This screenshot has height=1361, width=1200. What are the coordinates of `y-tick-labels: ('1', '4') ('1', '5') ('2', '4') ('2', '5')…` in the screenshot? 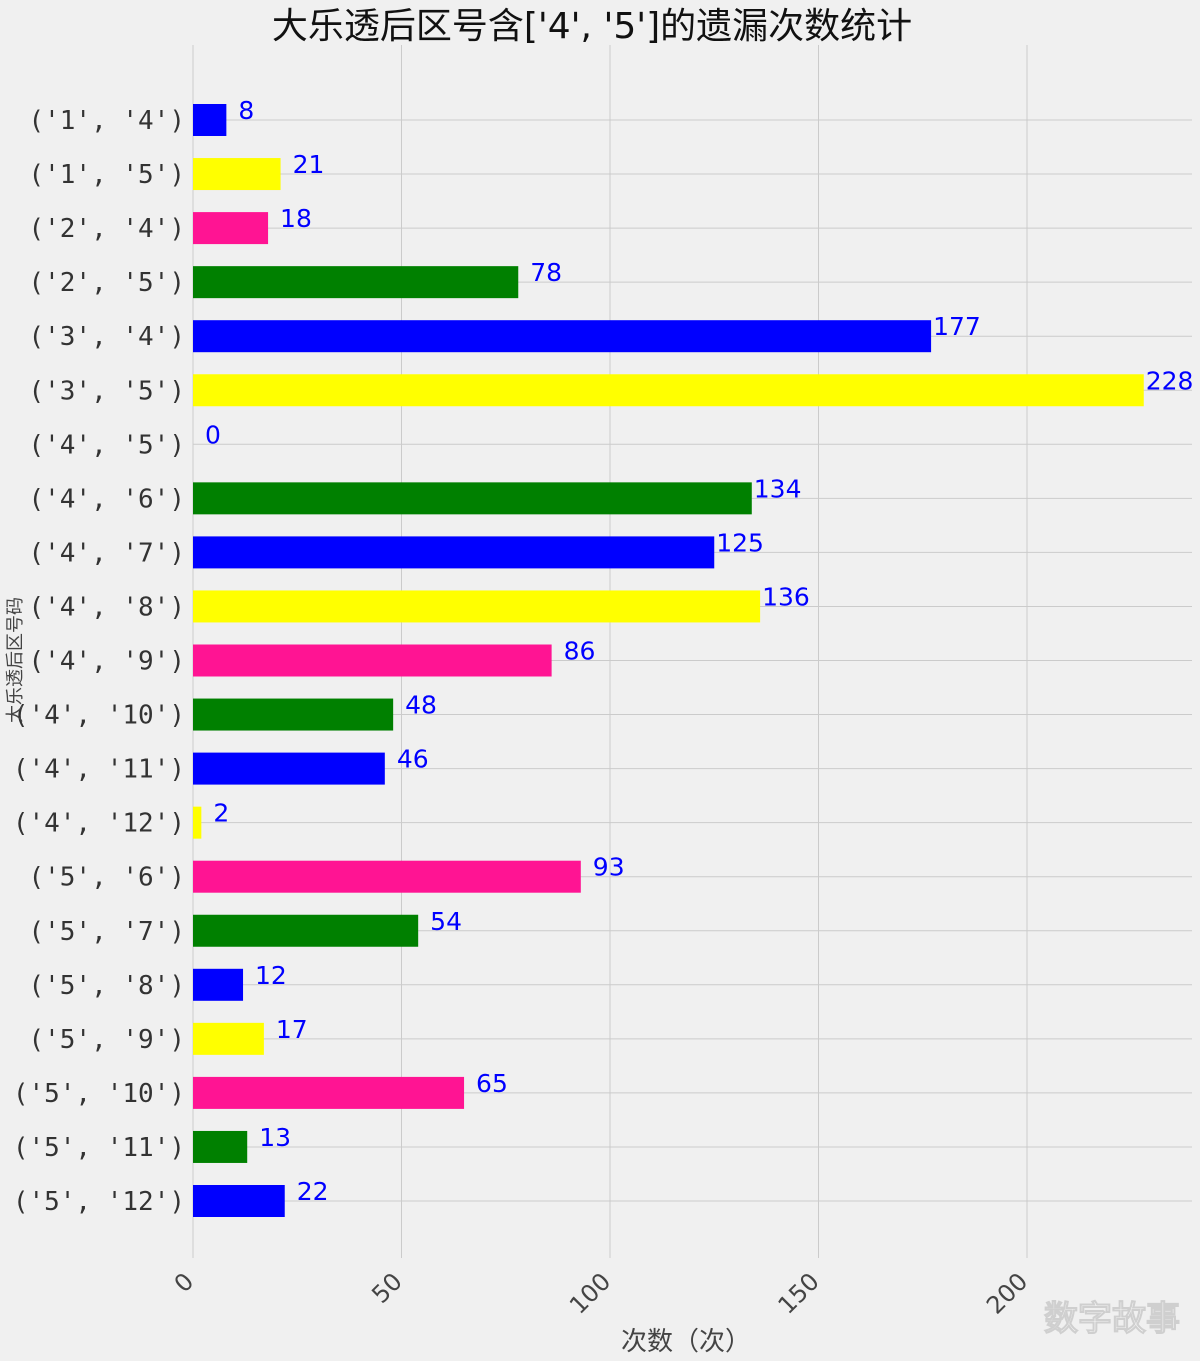 It's located at (99, 661).